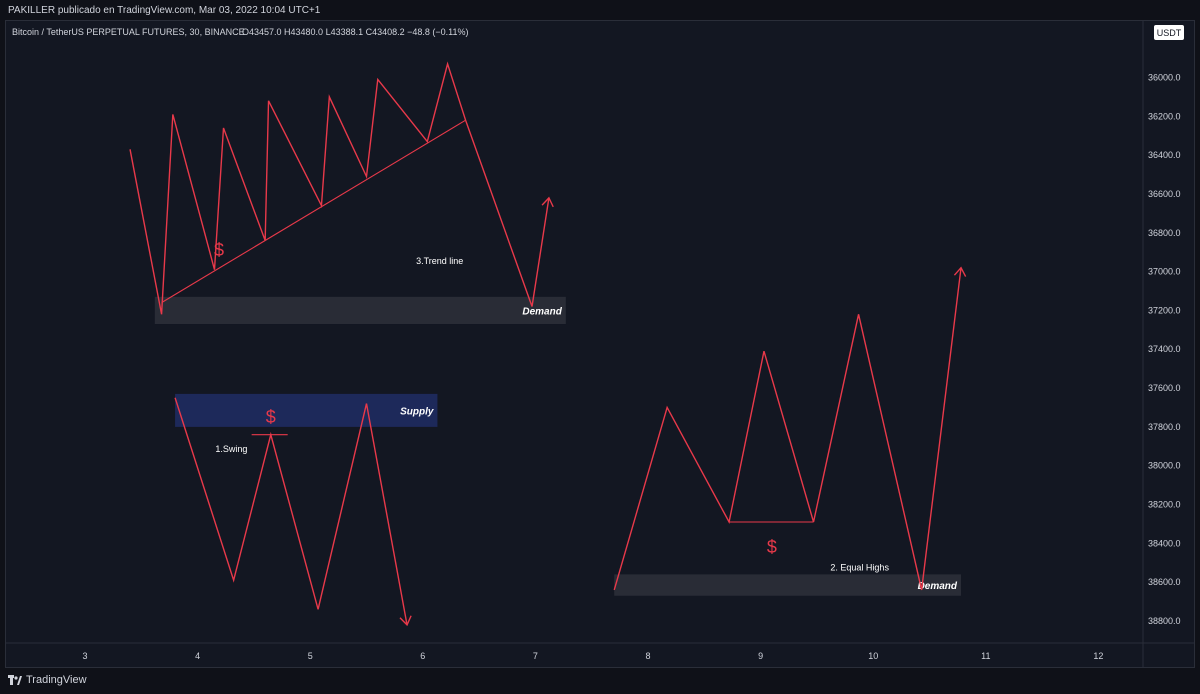 The width and height of the screenshot is (1200, 694). I want to click on label-swing: 1.Swing, so click(231, 449).